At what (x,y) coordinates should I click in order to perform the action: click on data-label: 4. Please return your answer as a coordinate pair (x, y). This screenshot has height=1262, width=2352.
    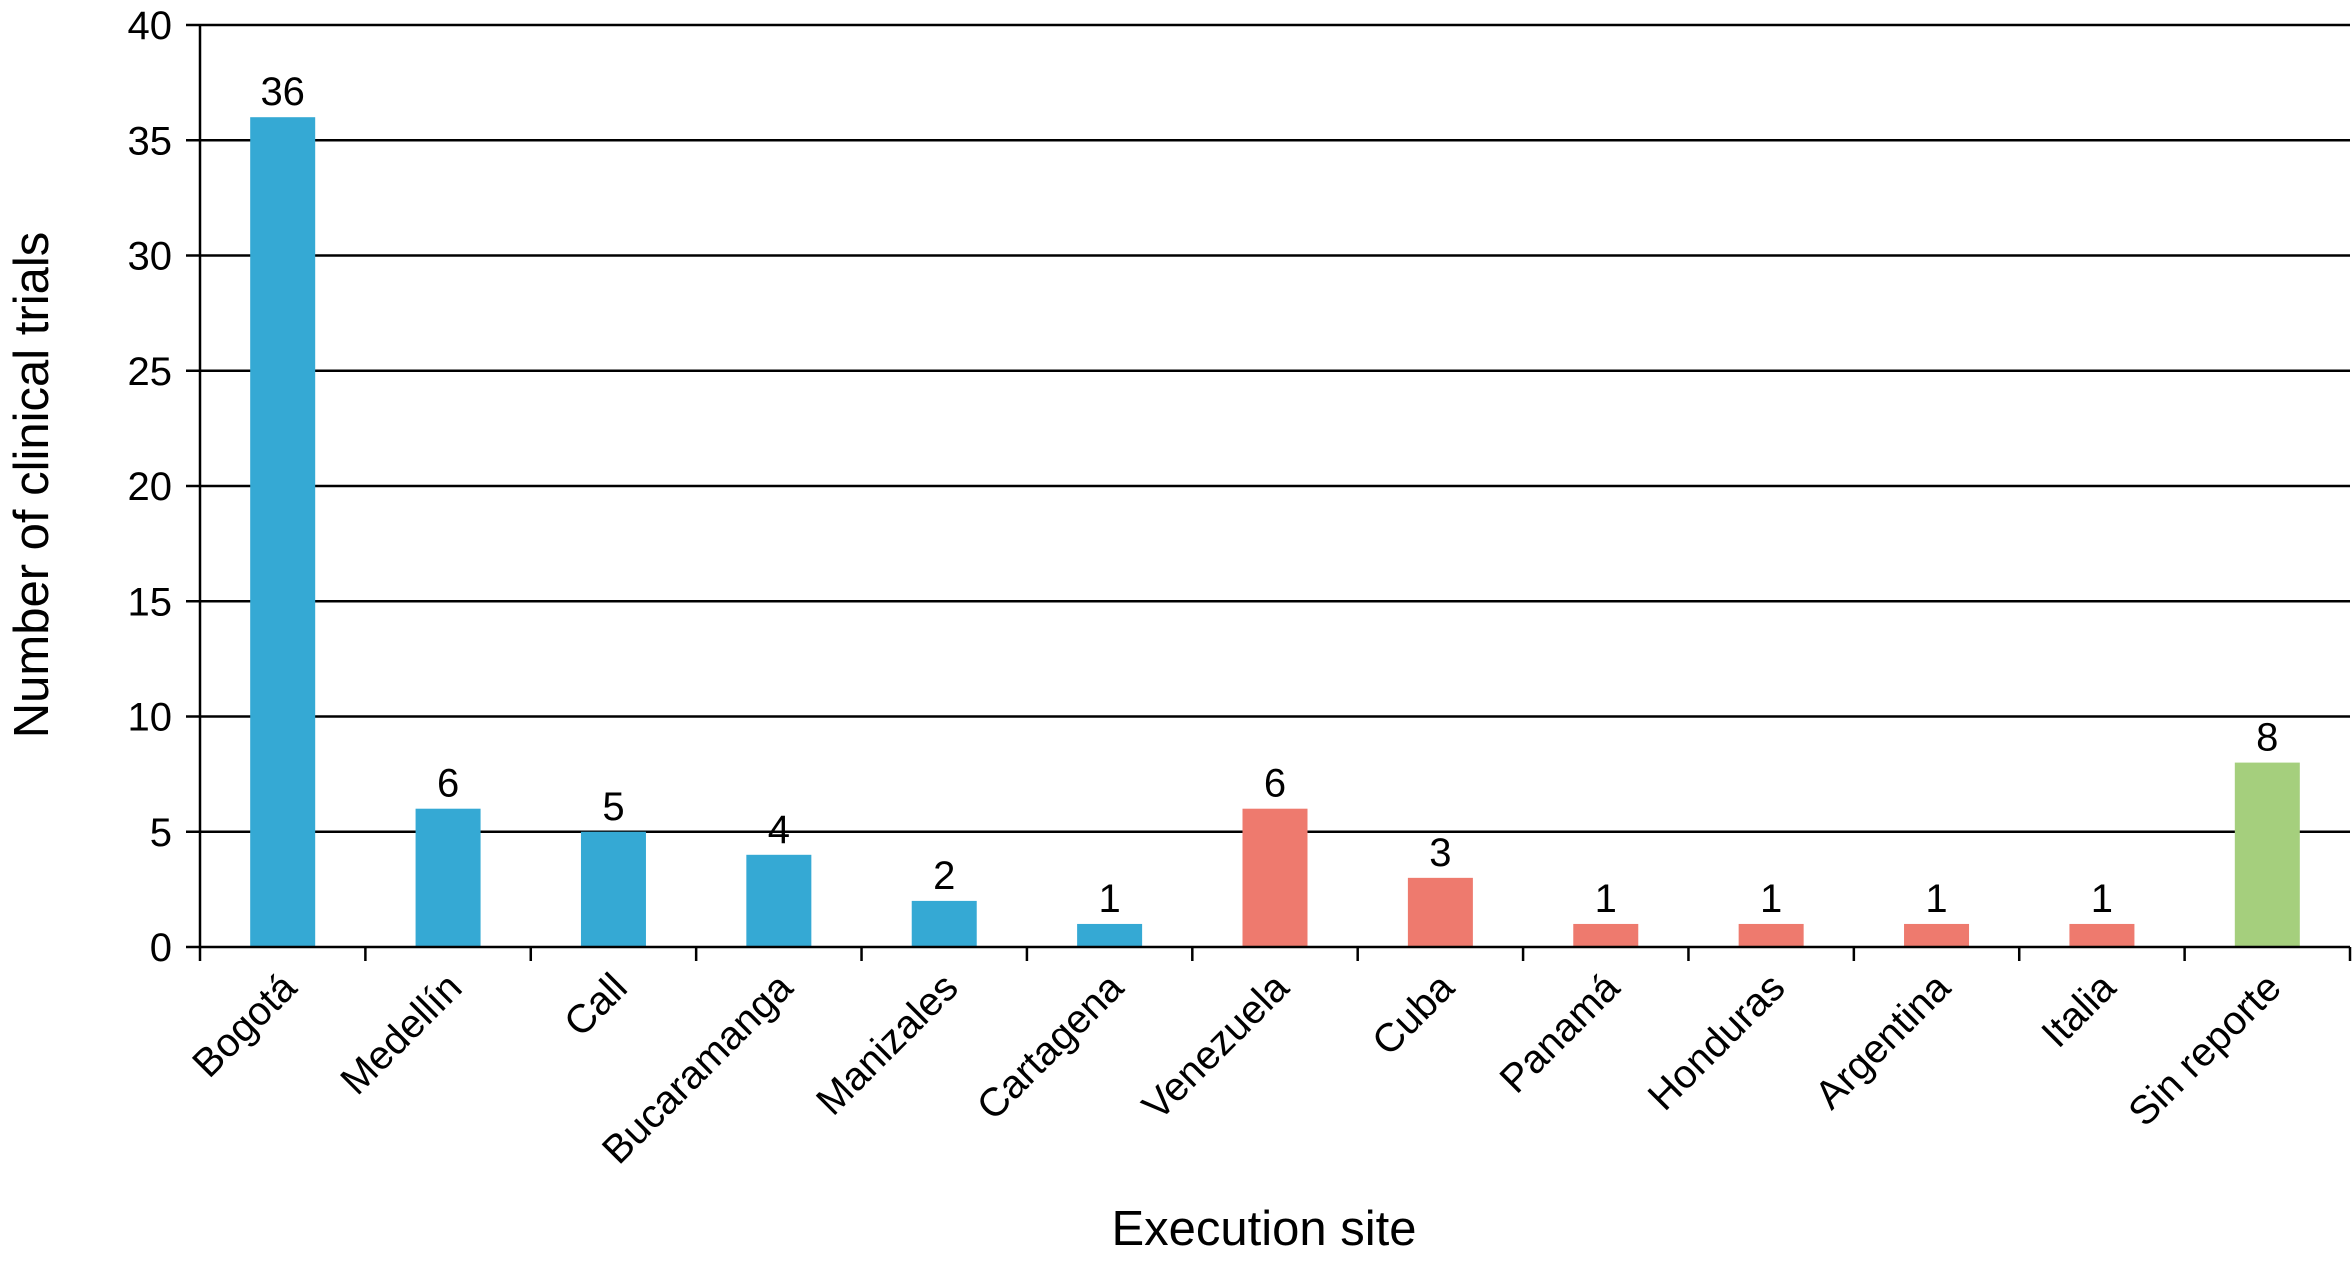
    Looking at the image, I should click on (779, 830).